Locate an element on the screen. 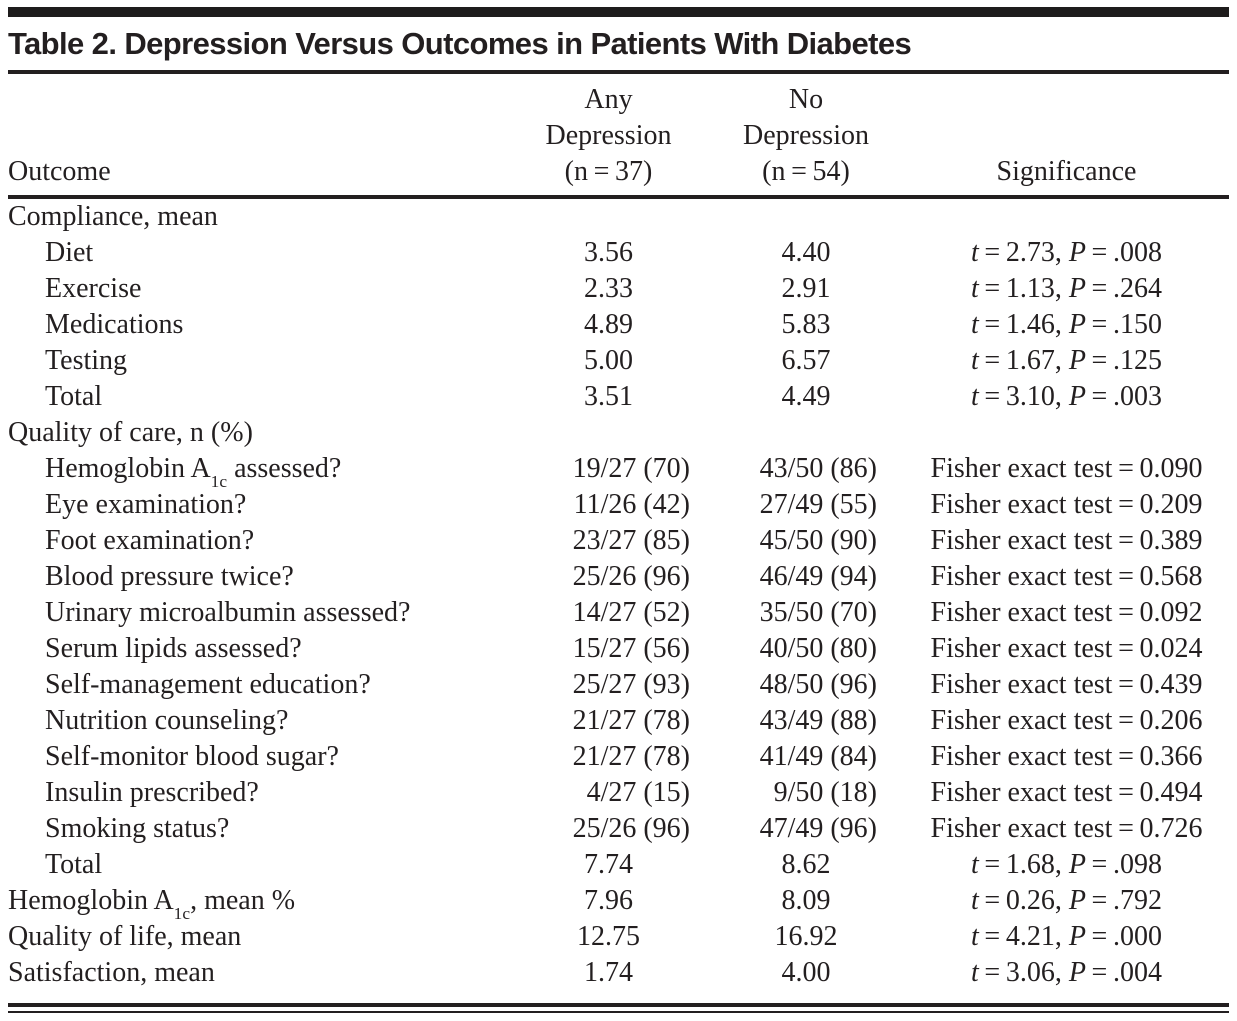  outcome-cell: Hemoglobin A1c, mean % is located at coordinates (152, 904).